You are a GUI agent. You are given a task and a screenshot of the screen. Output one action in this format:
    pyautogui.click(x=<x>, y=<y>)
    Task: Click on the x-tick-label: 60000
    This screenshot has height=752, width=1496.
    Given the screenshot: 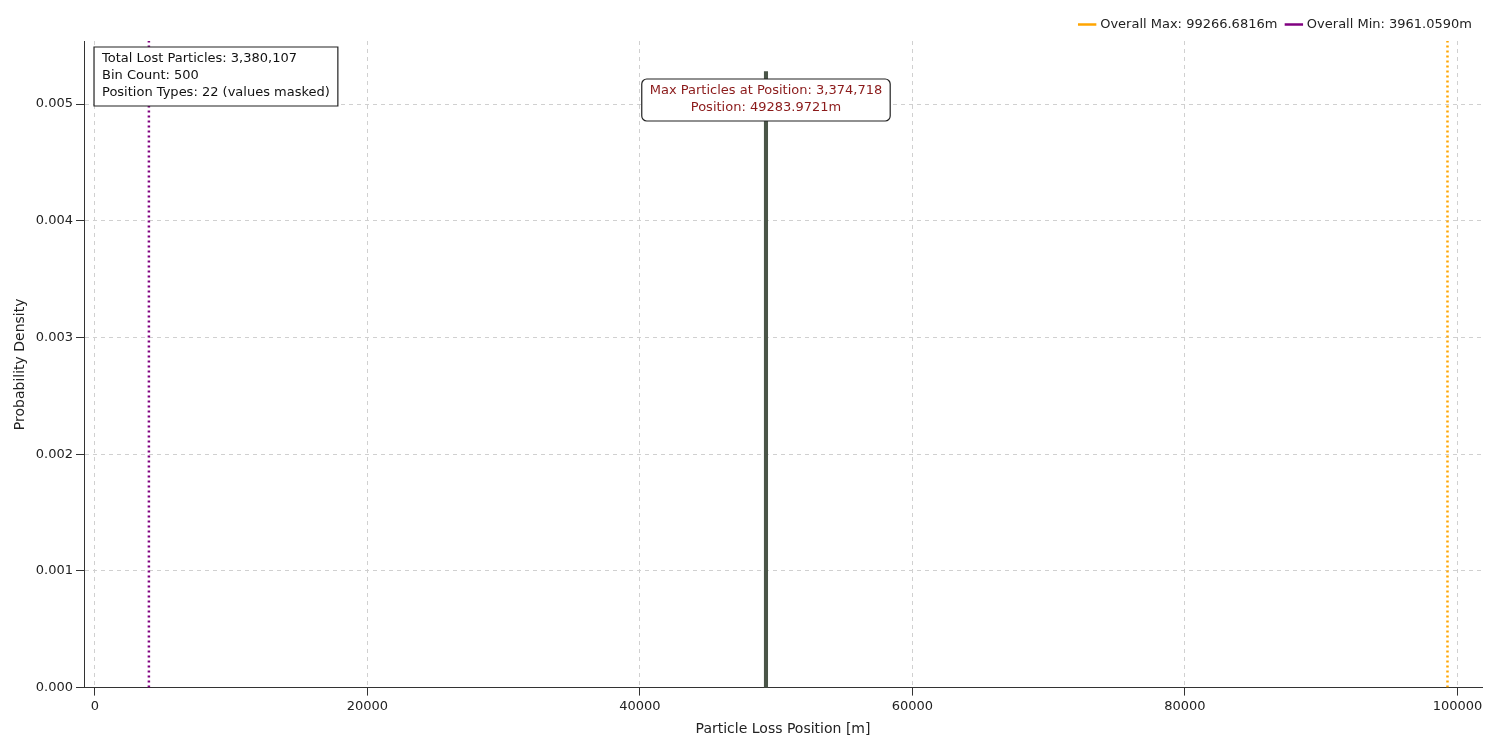 What is the action you would take?
    pyautogui.click(x=912, y=705)
    